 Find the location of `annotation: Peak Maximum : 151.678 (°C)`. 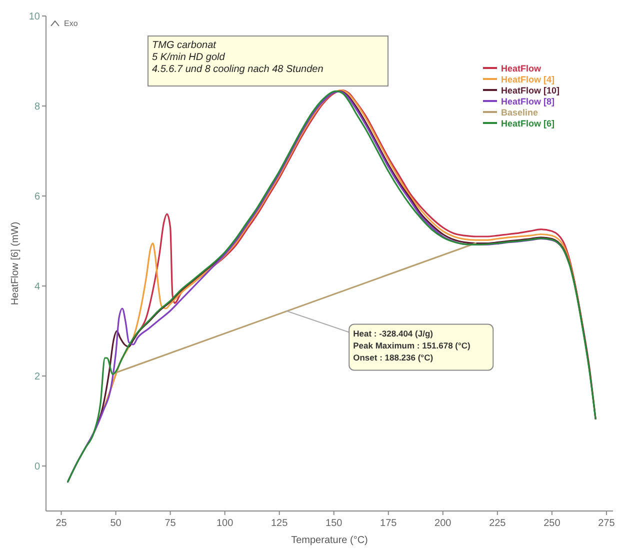

annotation: Peak Maximum : 151.678 (°C) is located at coordinates (412, 345).